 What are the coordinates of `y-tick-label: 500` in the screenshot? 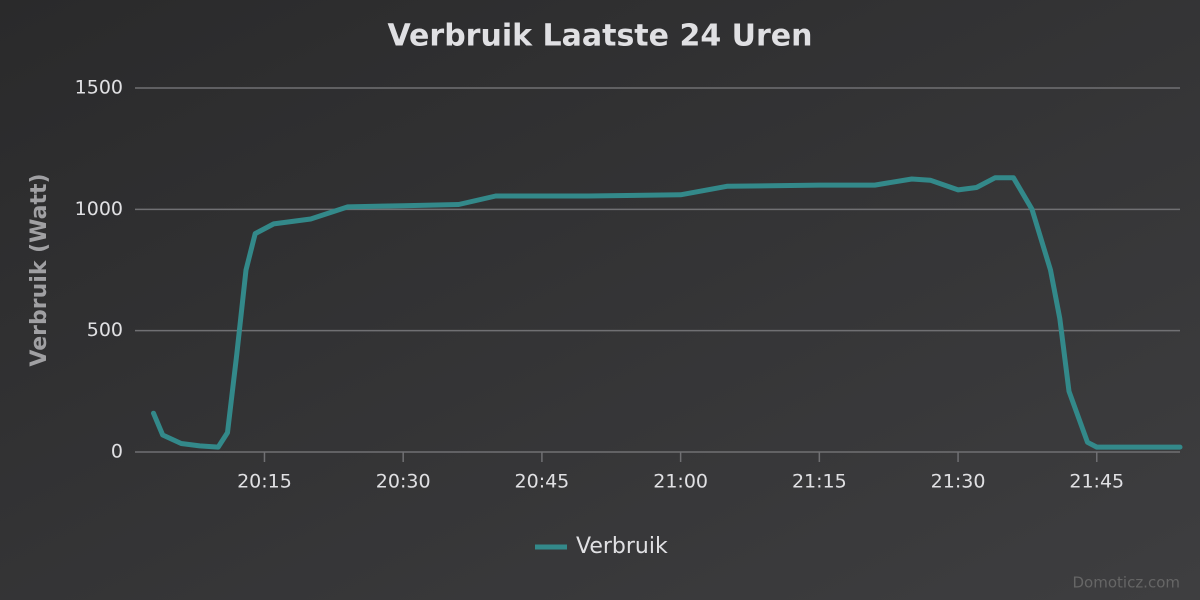 It's located at (105, 330).